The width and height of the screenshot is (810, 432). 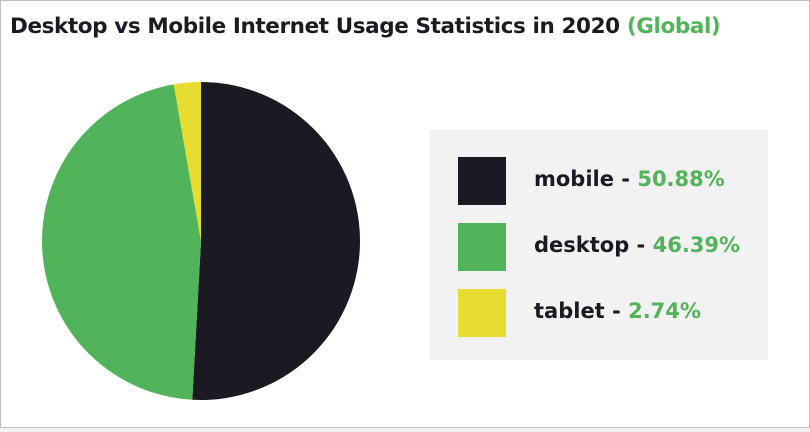 I want to click on legend-swatch-mobile, so click(x=482, y=181).